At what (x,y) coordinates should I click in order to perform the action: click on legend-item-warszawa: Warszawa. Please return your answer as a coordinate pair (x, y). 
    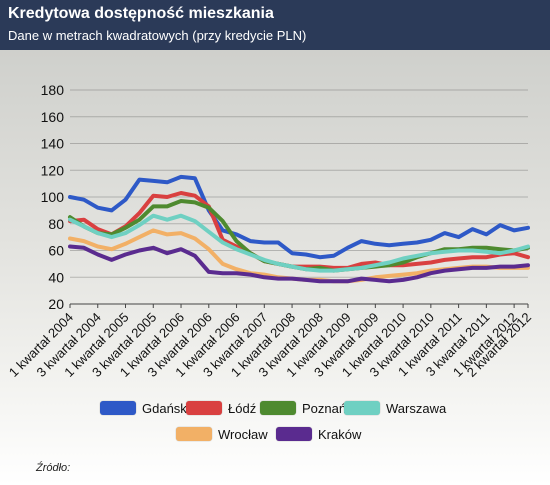
    Looking at the image, I should click on (395, 408).